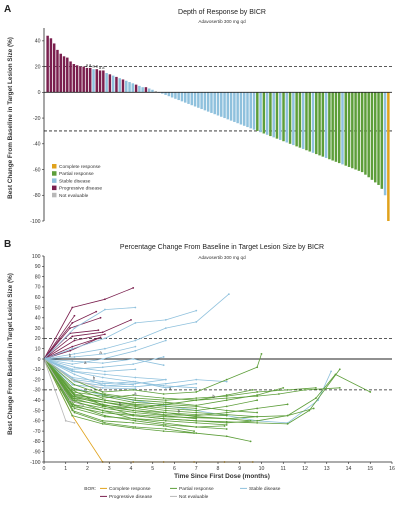 The height and width of the screenshot is (505, 400). Describe the element at coordinates (93, 66) in the screenshot. I see `panel-a-annotation-2: a` at that location.